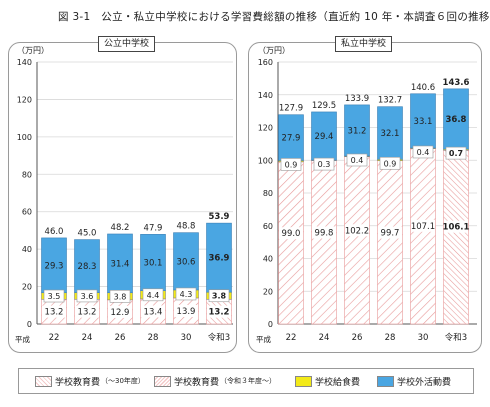  What do you see at coordinates (270, 324) in the screenshot?
I see `y-tick-label: 0` at bounding box center [270, 324].